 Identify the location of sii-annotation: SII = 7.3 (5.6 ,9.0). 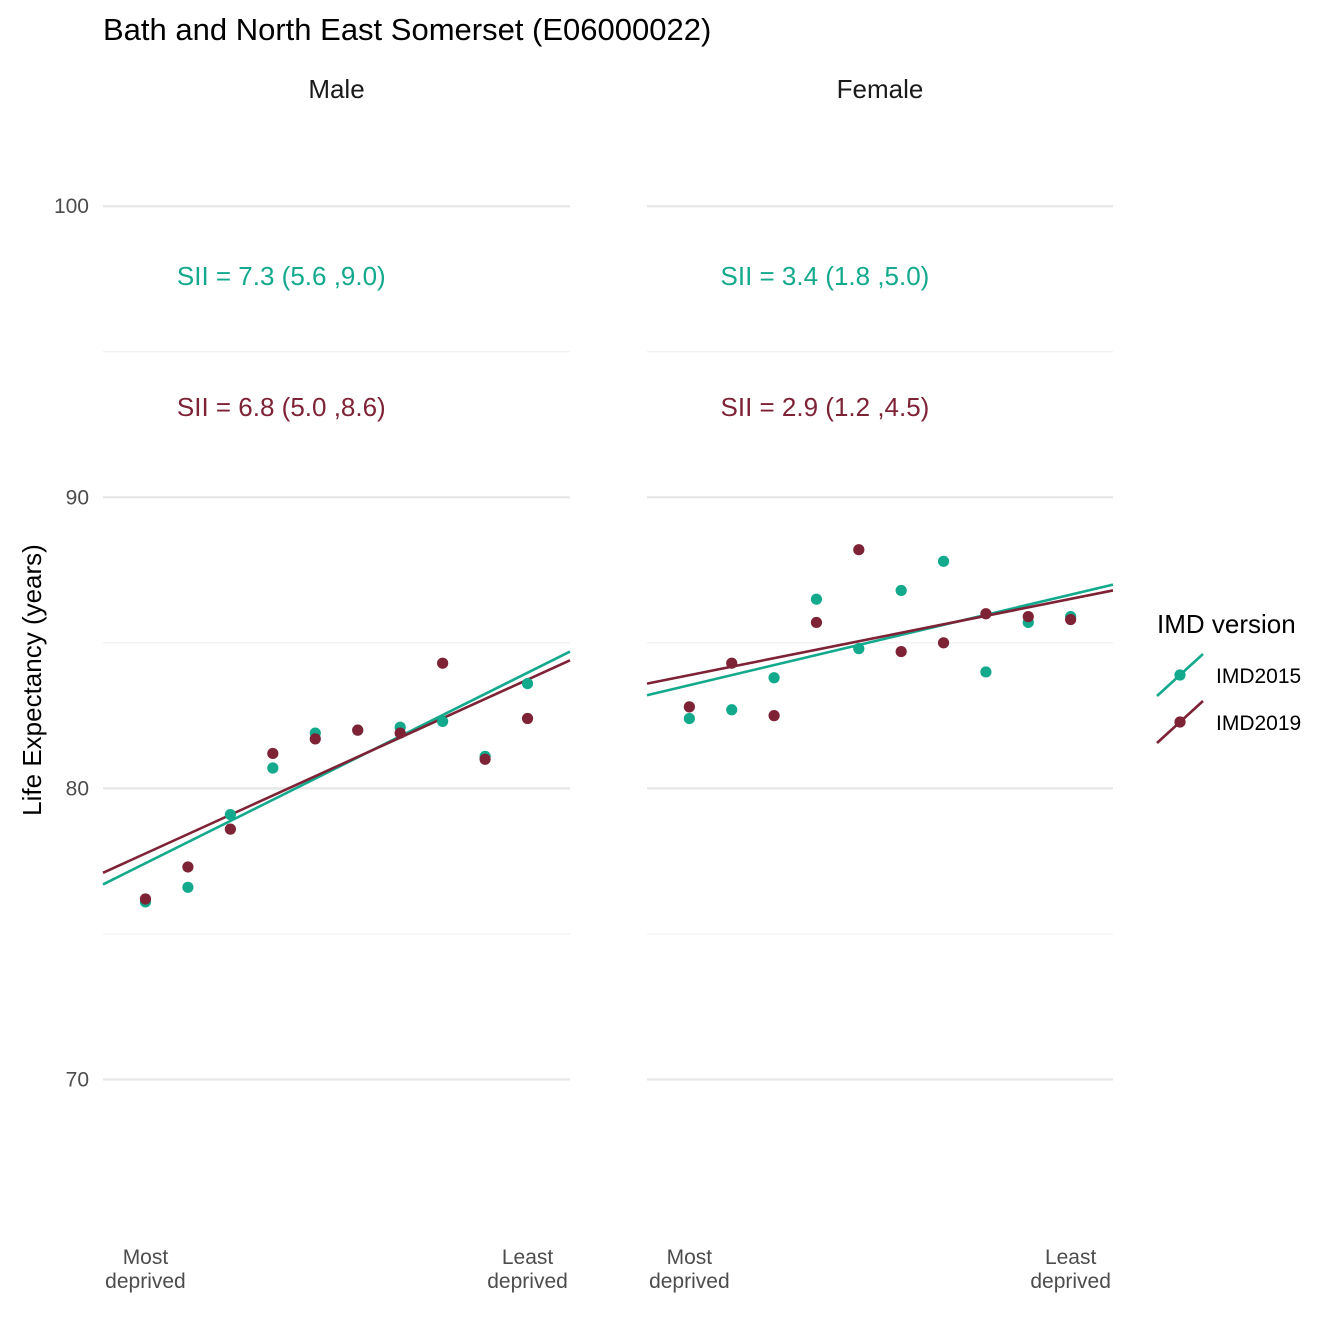
(281, 276).